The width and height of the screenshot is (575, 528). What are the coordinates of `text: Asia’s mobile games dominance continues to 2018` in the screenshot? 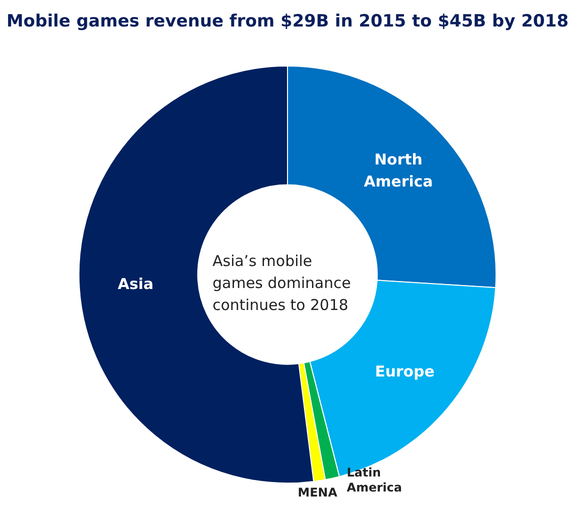 It's located at (284, 283).